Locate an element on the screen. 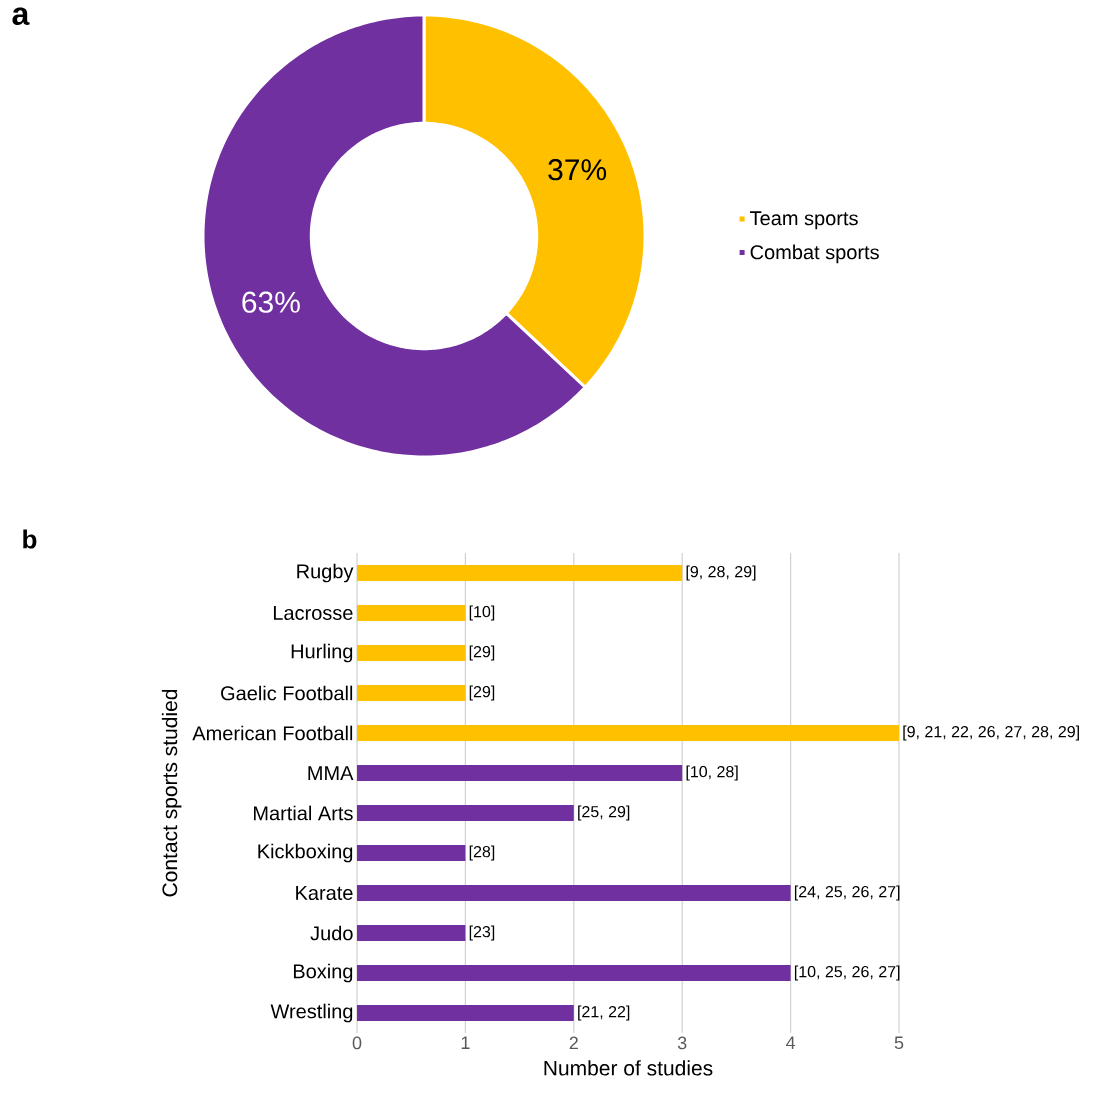 The image size is (1108, 1116). data-label: 63% is located at coordinates (271, 302).